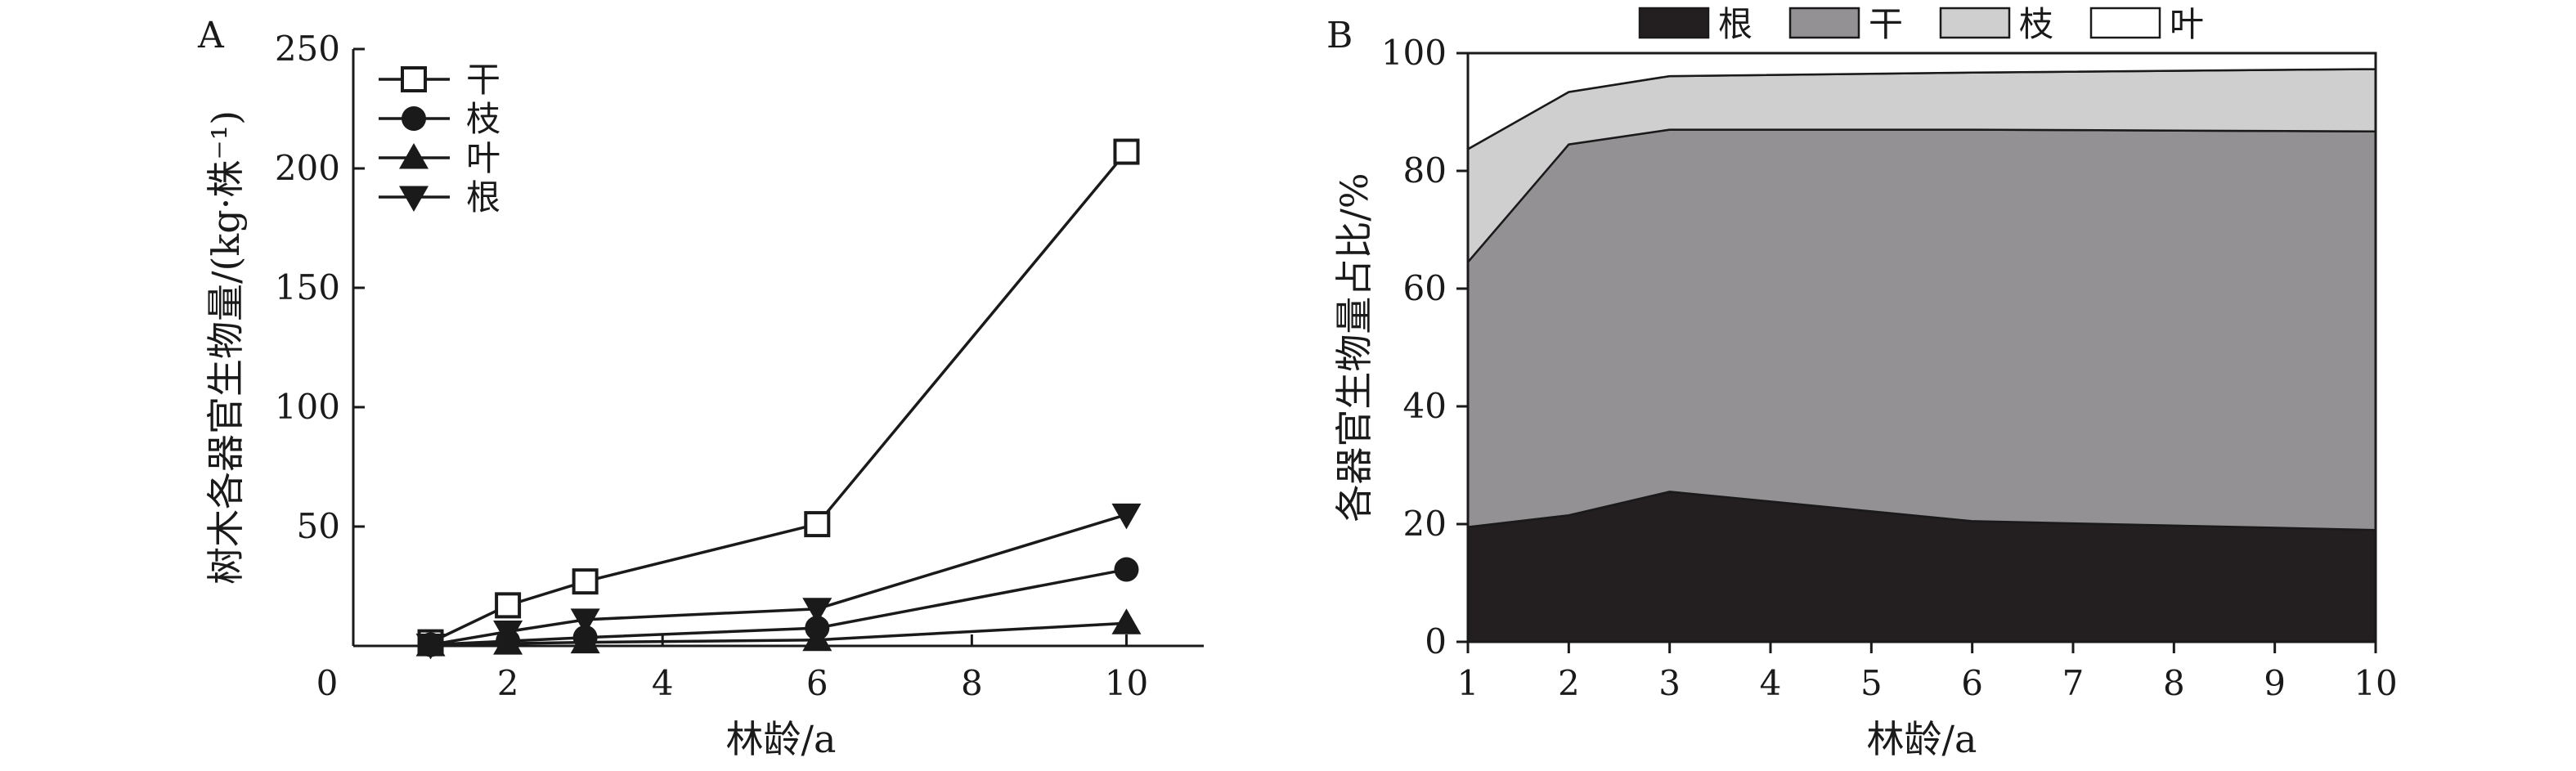 The width and height of the screenshot is (2576, 771). What do you see at coordinates (2036, 24) in the screenshot?
I see `panel-b-legend-label: 枝` at bounding box center [2036, 24].